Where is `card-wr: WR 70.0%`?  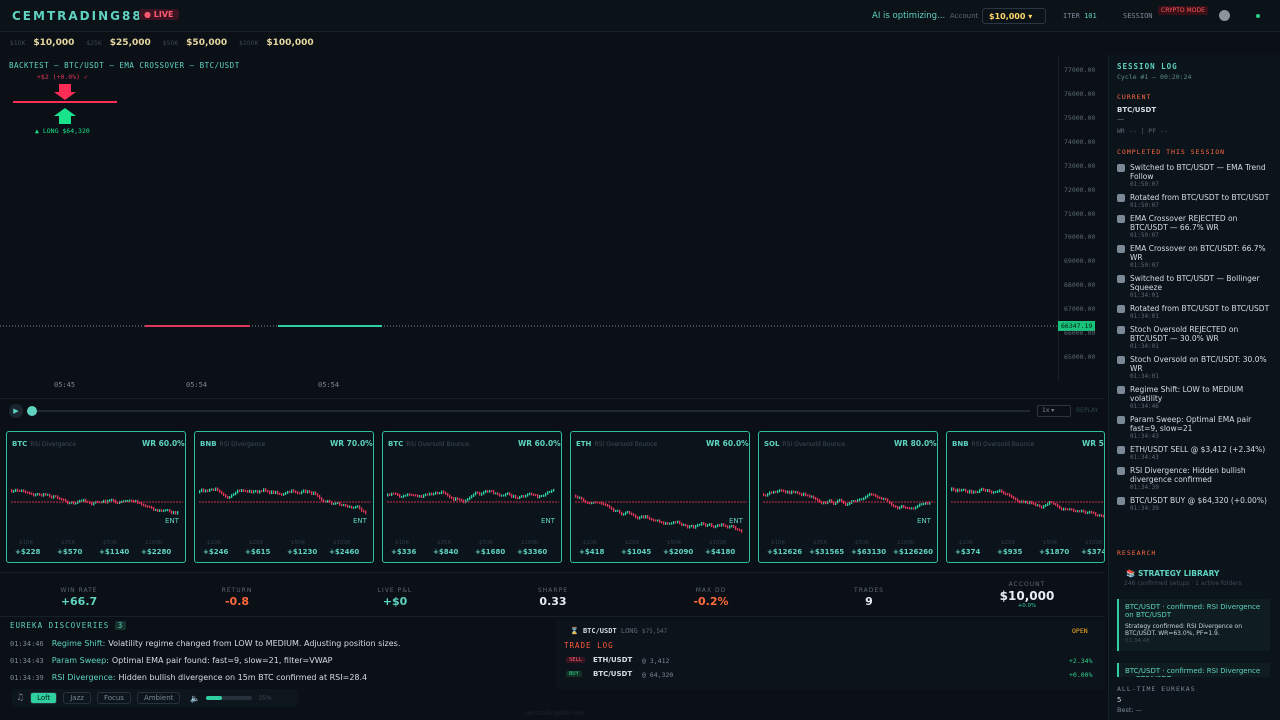
card-wr: WR 70.0% is located at coordinates (351, 443).